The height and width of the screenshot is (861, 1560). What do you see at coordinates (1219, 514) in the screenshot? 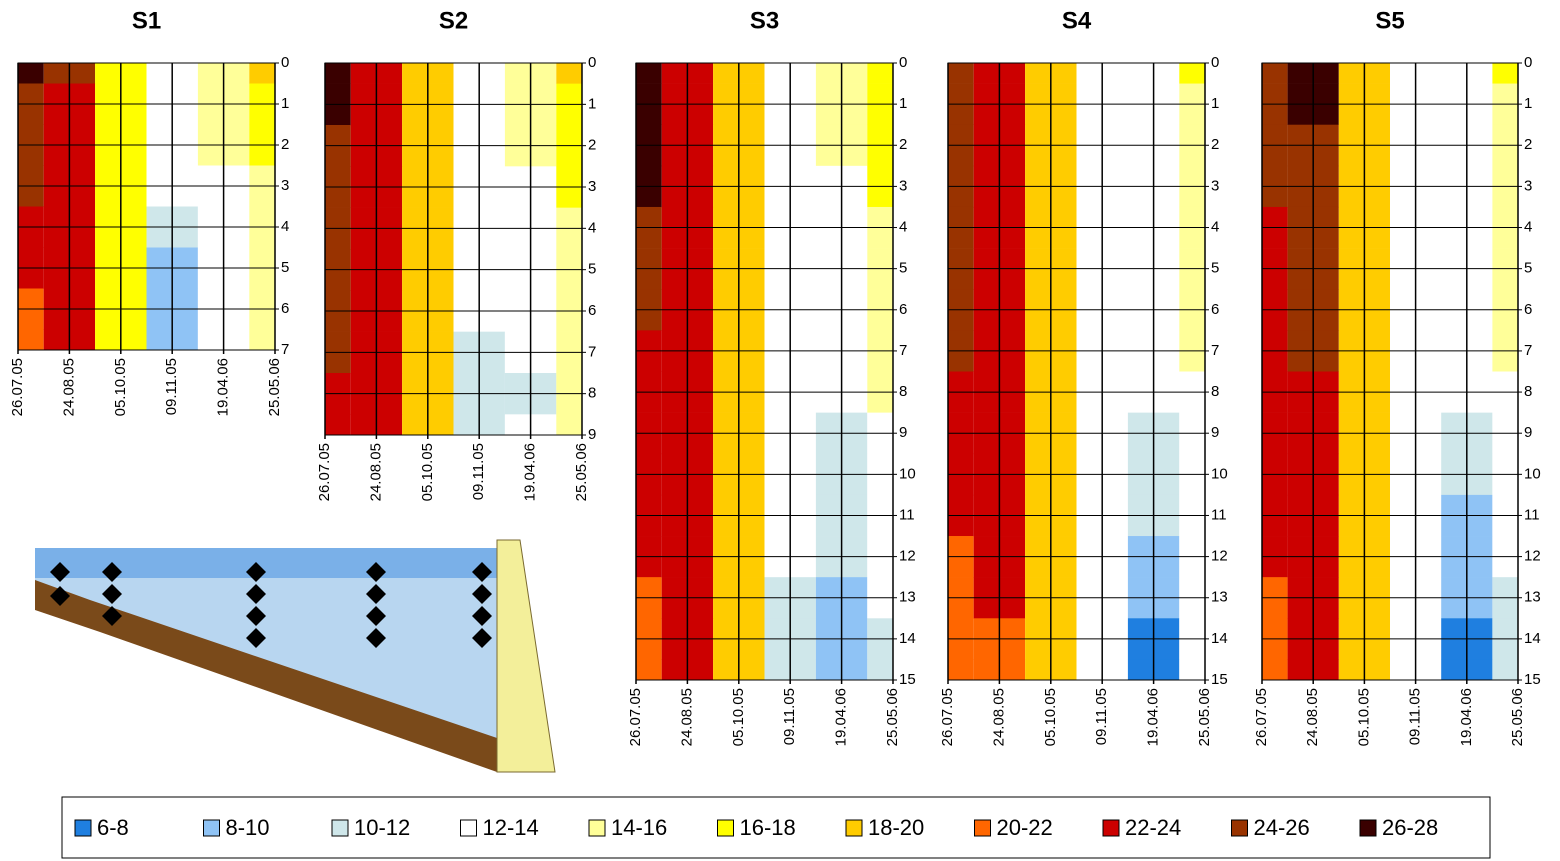
I see `y-tick-label: 11` at bounding box center [1219, 514].